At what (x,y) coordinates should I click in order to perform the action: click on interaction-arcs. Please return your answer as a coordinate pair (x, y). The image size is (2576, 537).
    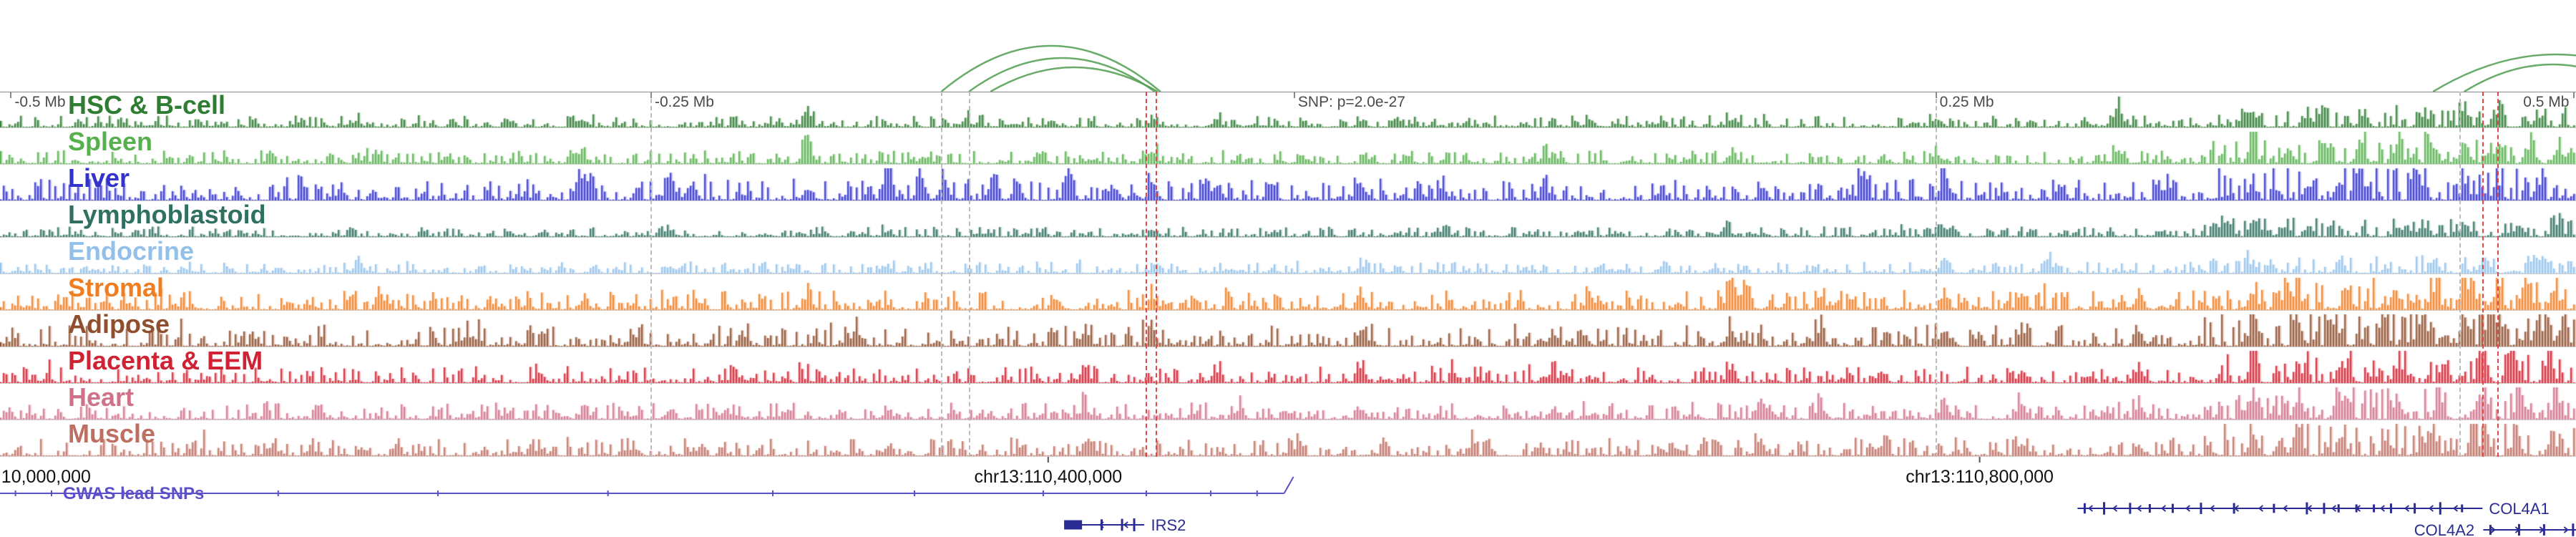
    Looking at the image, I should click on (1758, 68).